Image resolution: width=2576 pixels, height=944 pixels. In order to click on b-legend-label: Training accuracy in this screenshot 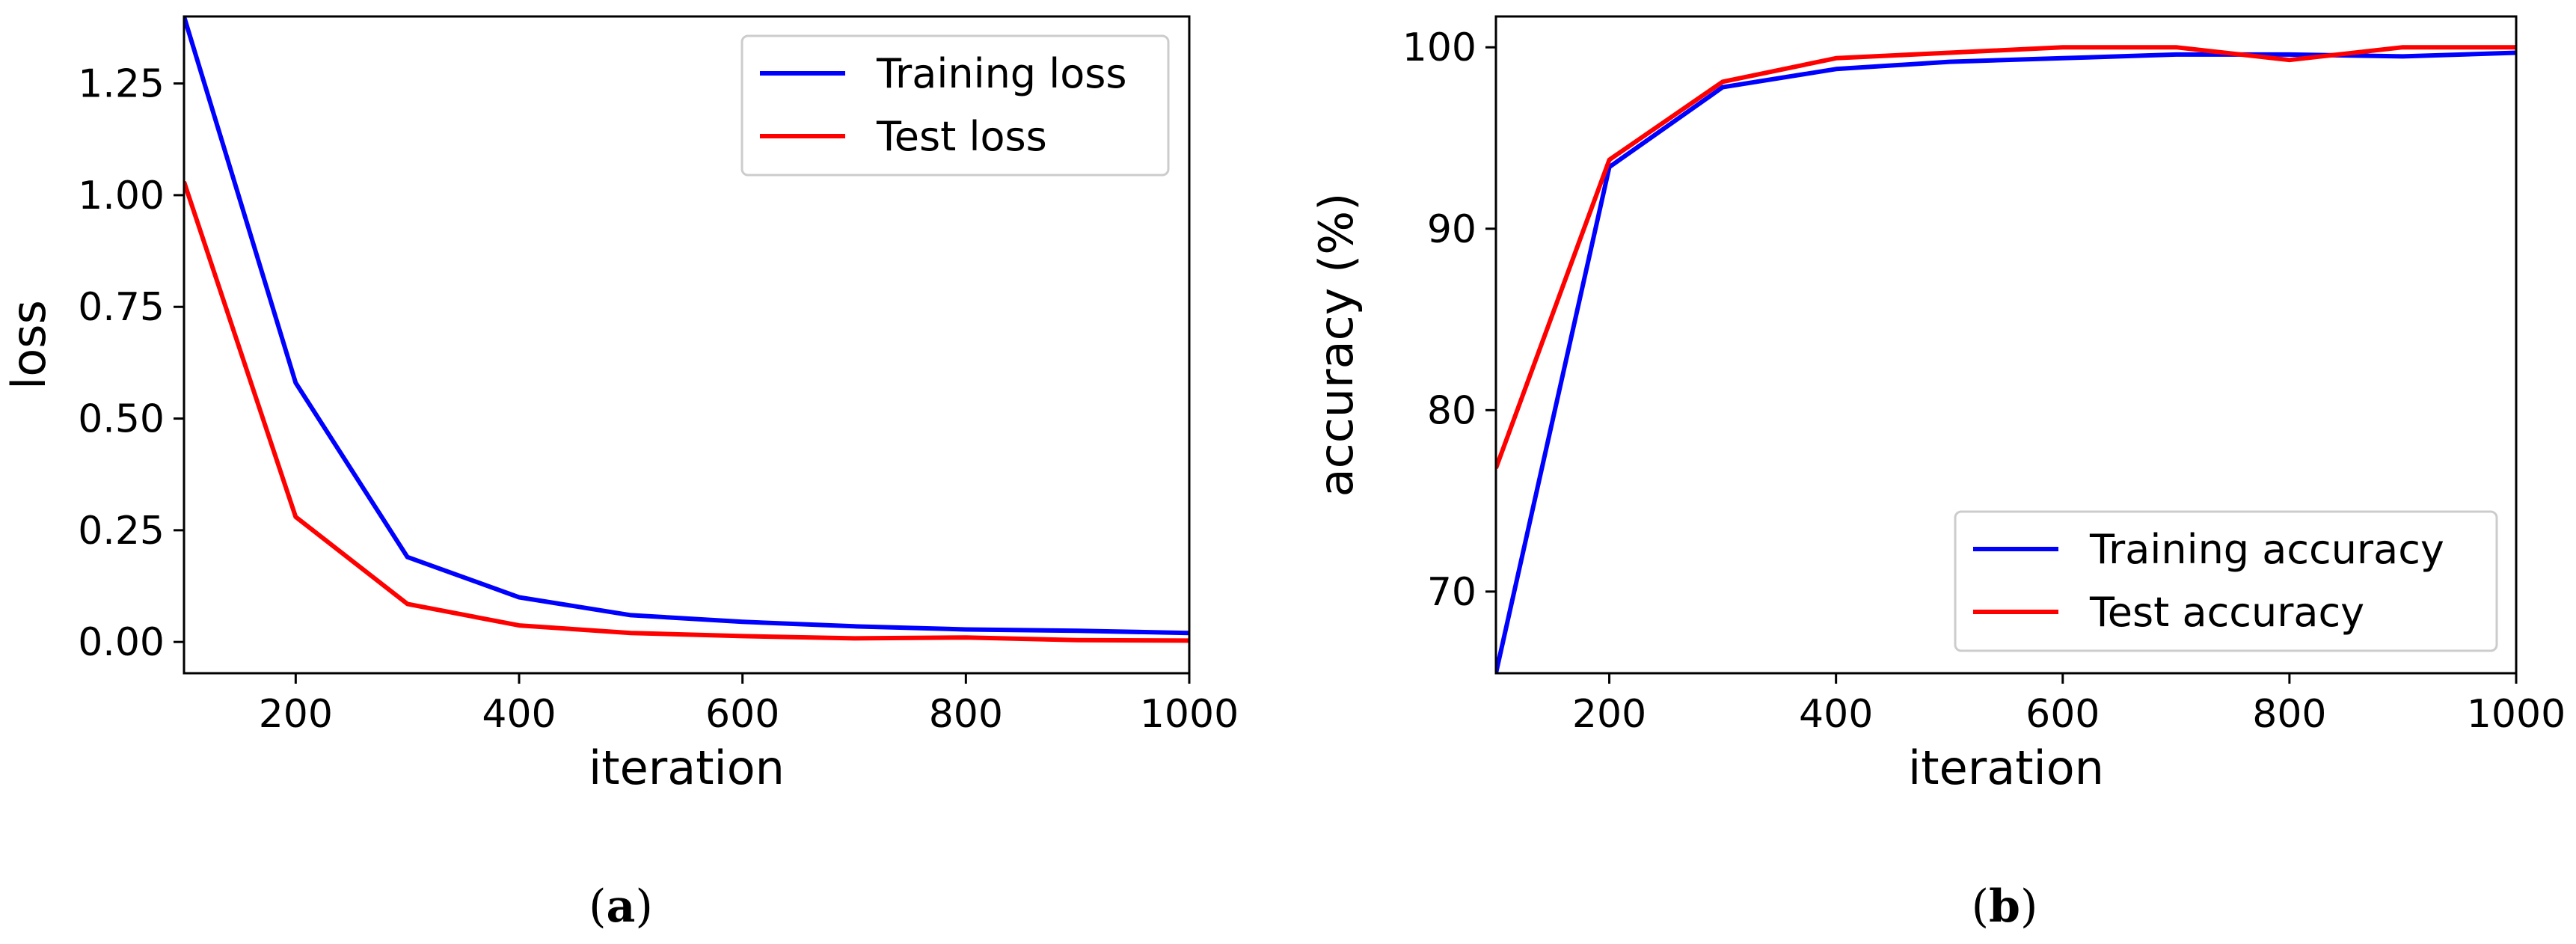, I will do `click(2266, 549)`.